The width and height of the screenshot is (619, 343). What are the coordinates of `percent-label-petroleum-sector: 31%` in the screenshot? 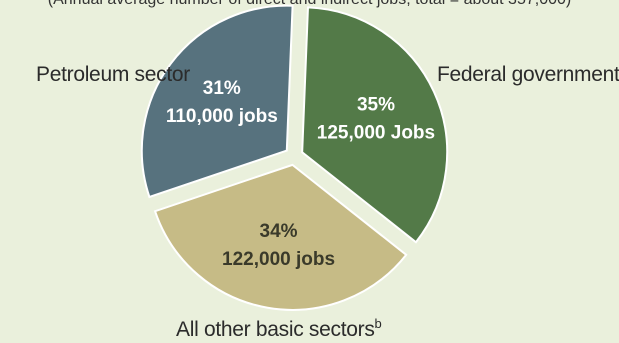 It's located at (222, 88).